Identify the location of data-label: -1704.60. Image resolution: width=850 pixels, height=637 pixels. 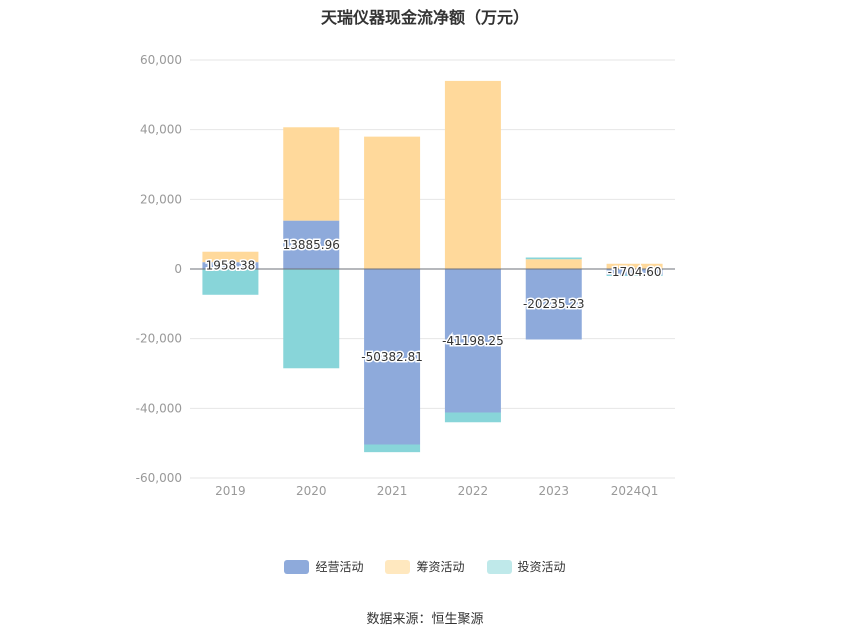
(635, 272).